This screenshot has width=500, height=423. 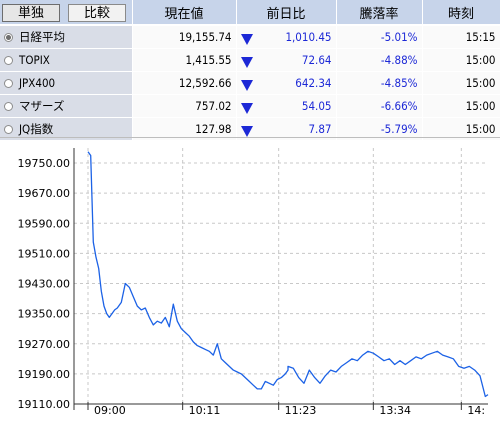 I want to click on index-row: マザーズ 757.02 54.05 -6.66% 15:00, so click(x=250, y=106).